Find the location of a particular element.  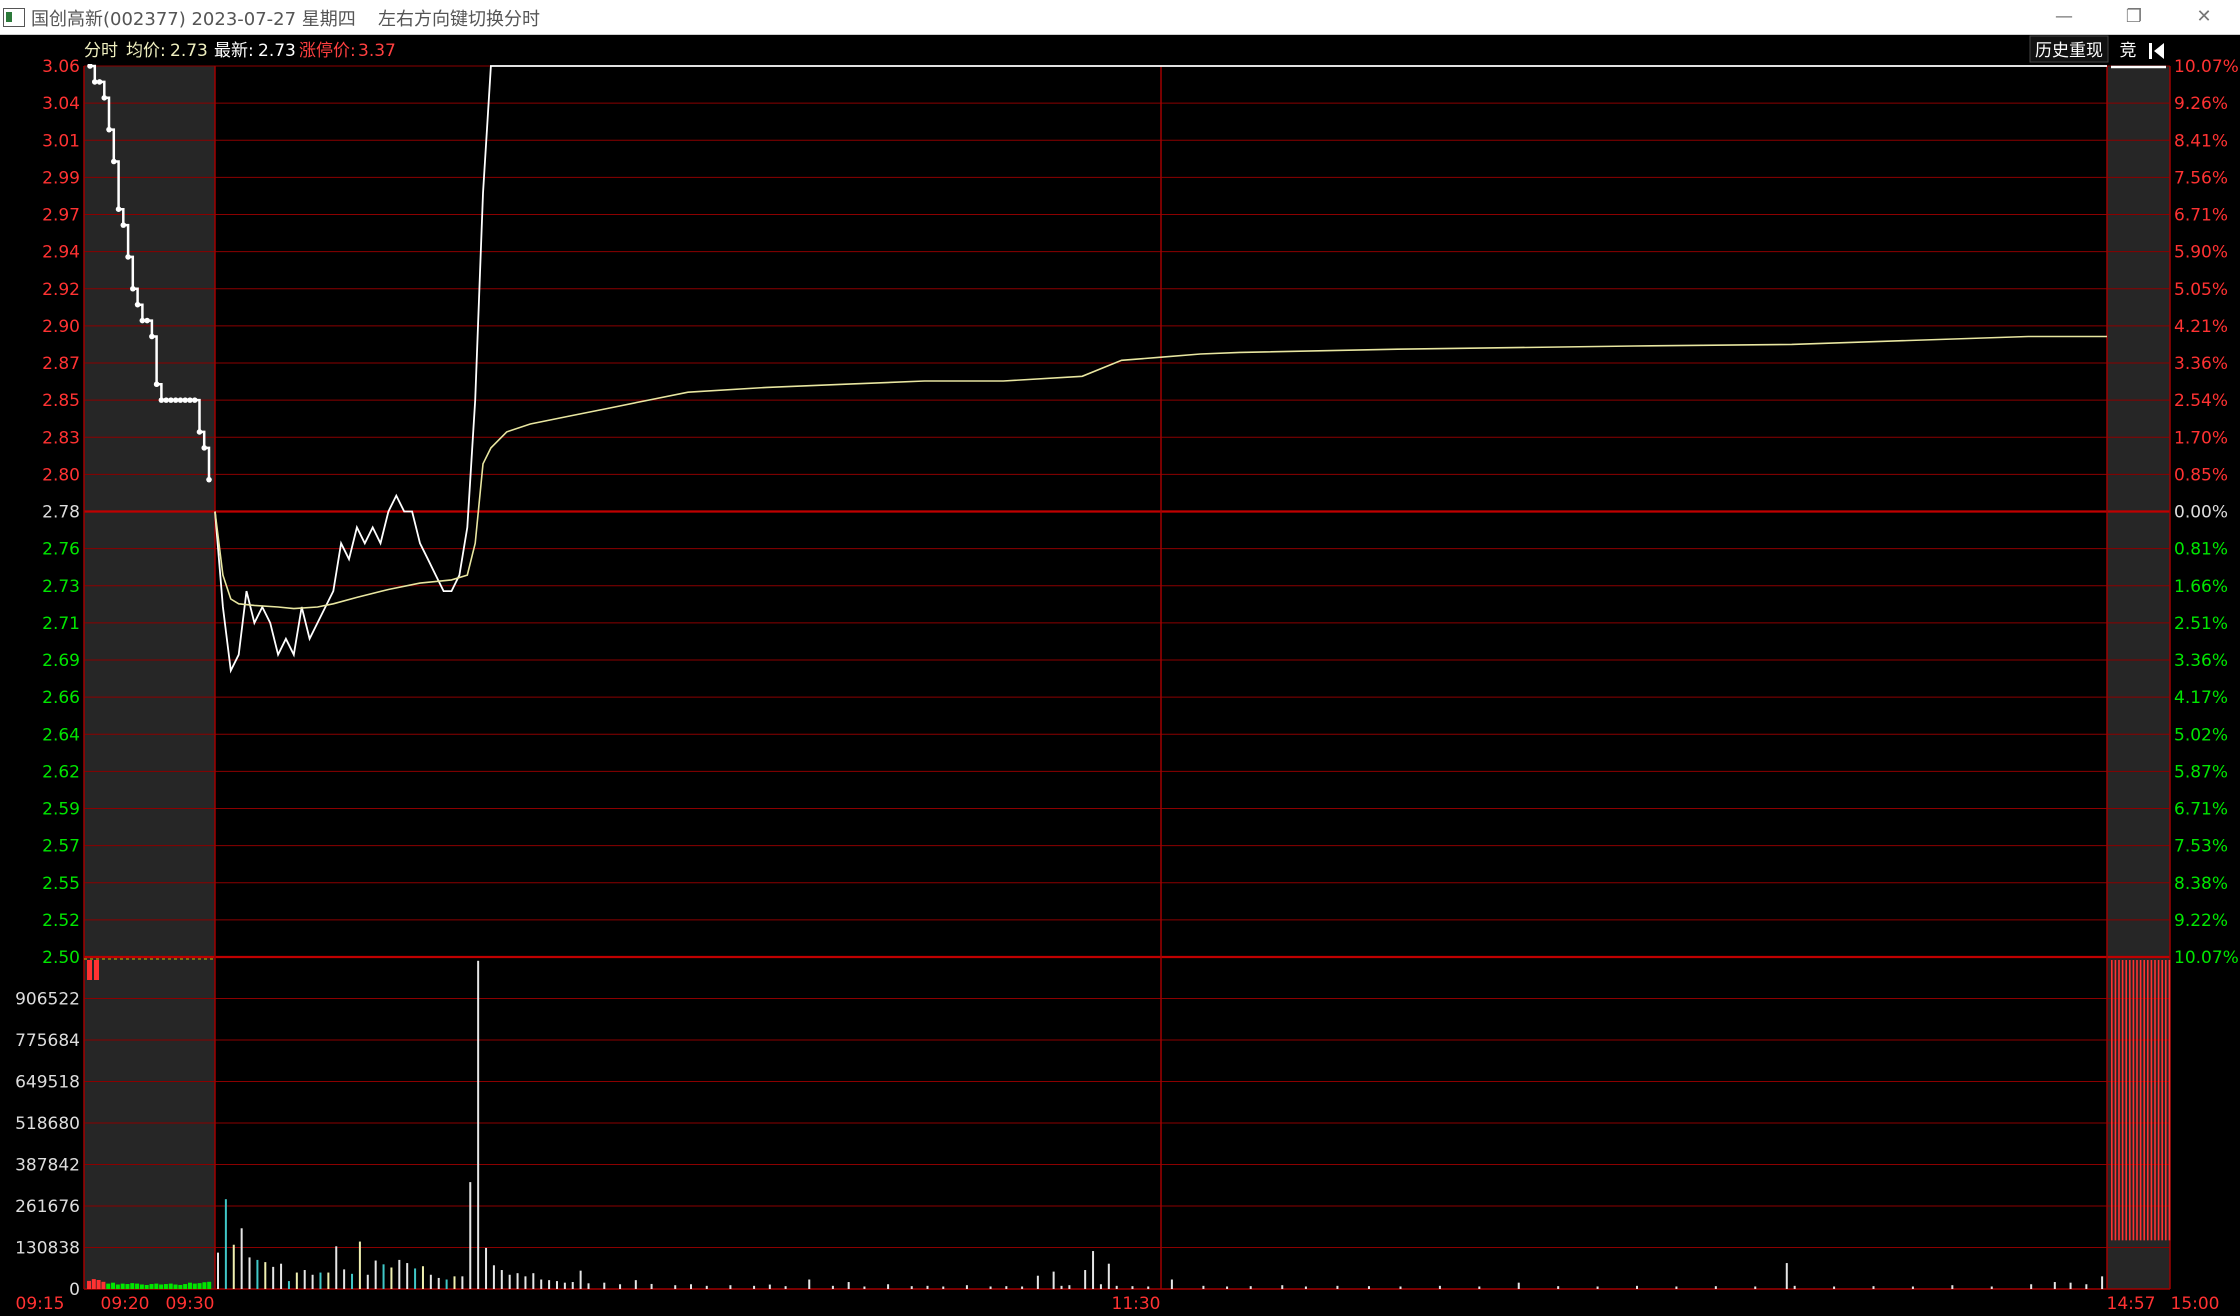

percent-tick-label: 9.22% is located at coordinates (2201, 921).